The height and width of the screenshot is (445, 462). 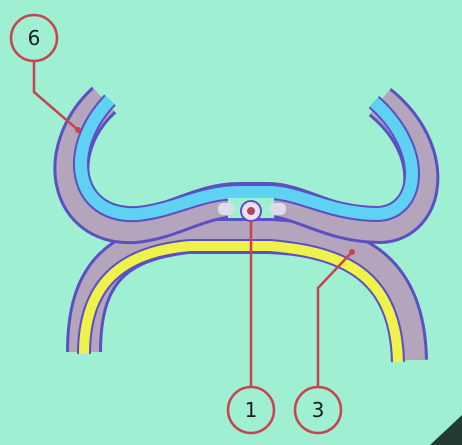 I want to click on label-1: 1, so click(x=251, y=410).